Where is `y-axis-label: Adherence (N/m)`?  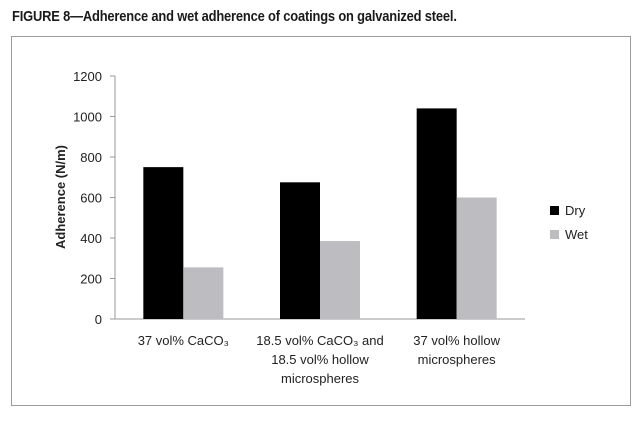
y-axis-label: Adherence (N/m) is located at coordinates (60, 197).